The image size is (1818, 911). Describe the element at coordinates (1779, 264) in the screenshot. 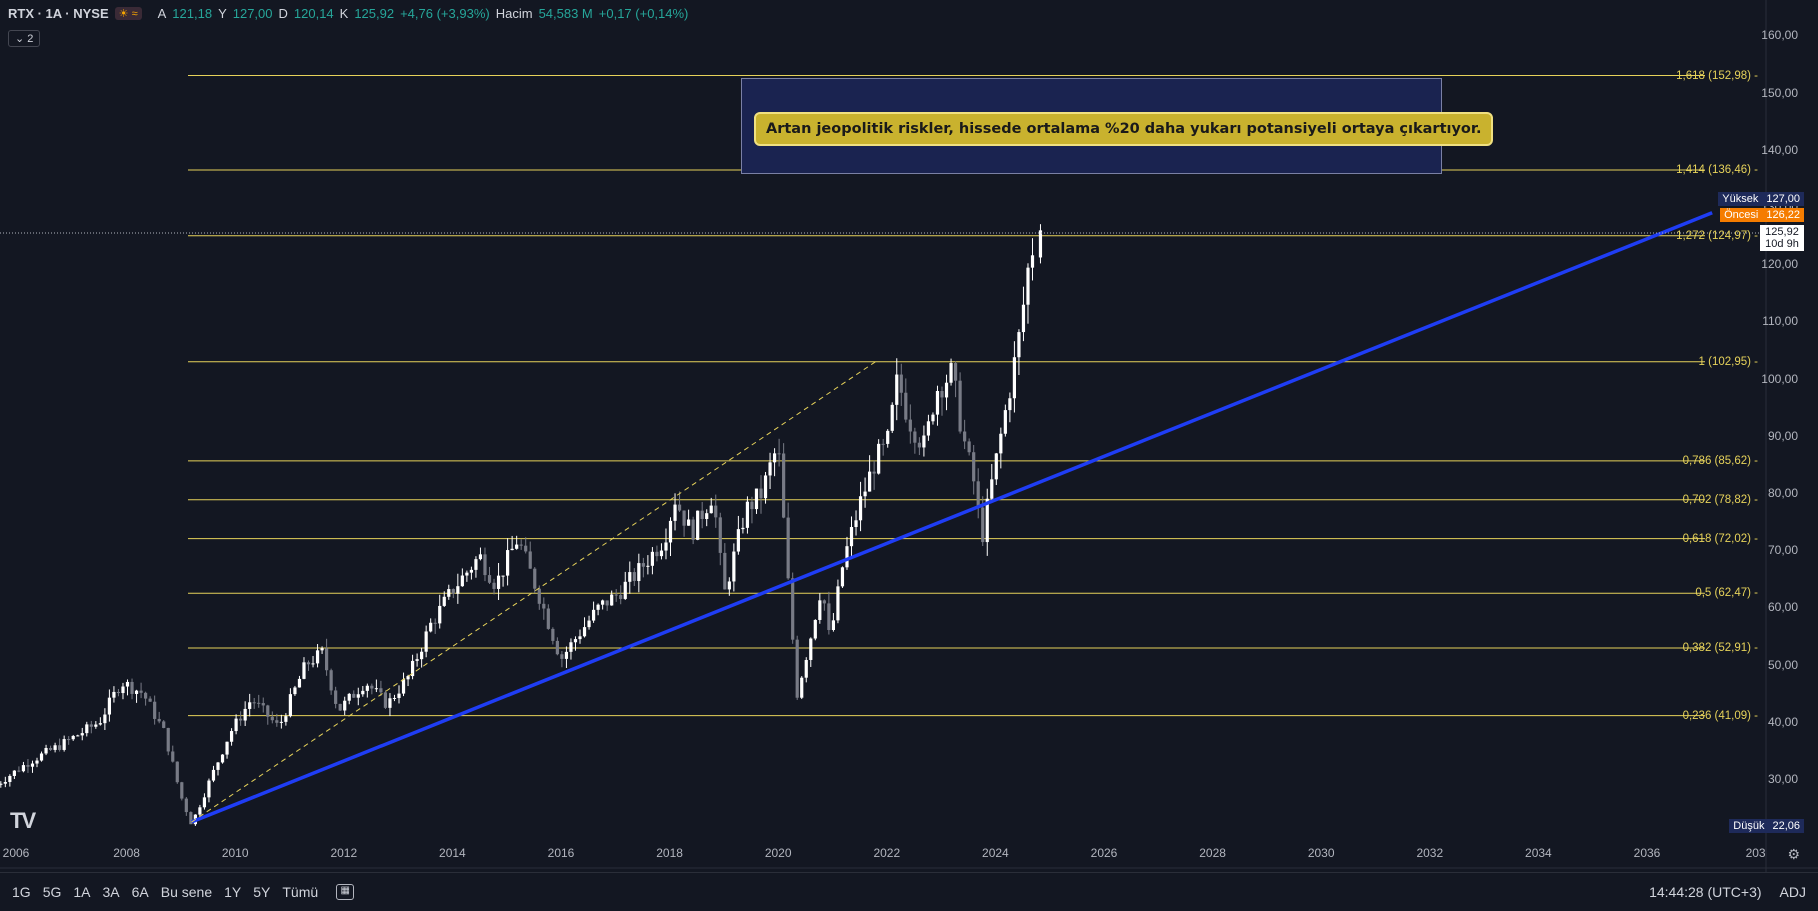

I see `price-tick-label: 120,00` at that location.